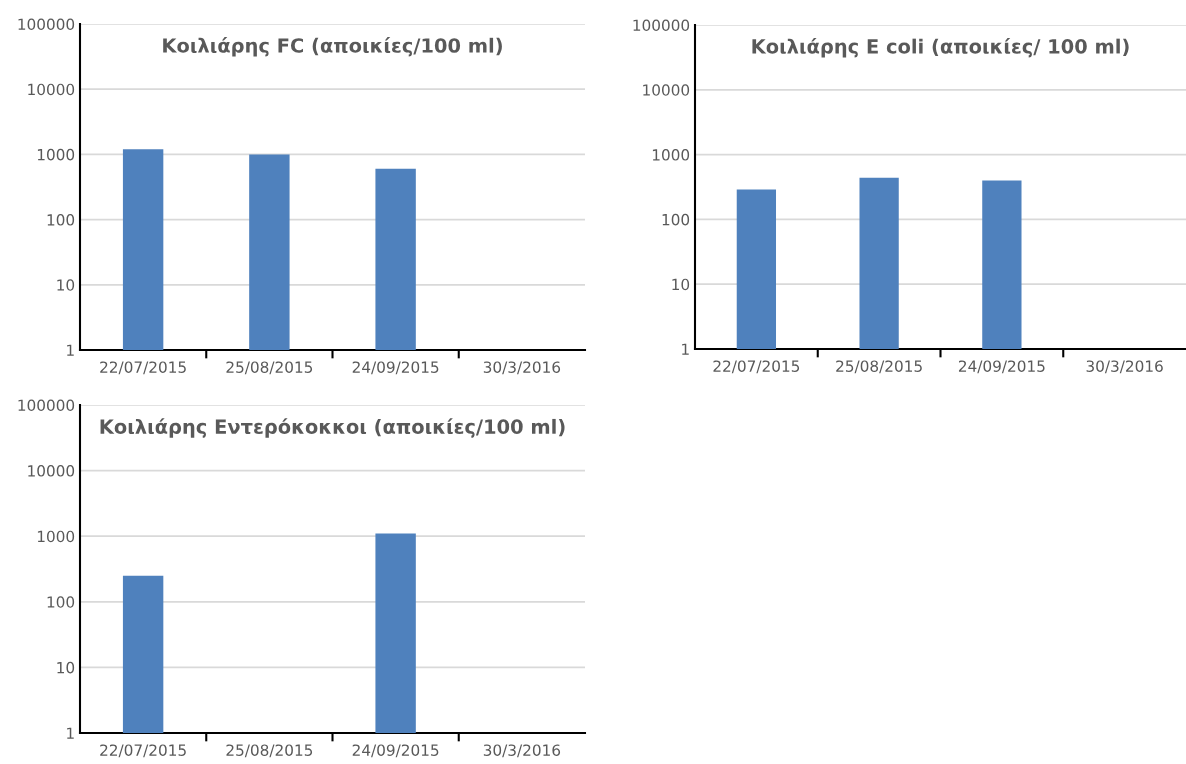 The width and height of the screenshot is (1186, 764). What do you see at coordinates (940, 47) in the screenshot?
I see `text: Κοιλιάρης E coli (αποικίες/ 100 ml)` at bounding box center [940, 47].